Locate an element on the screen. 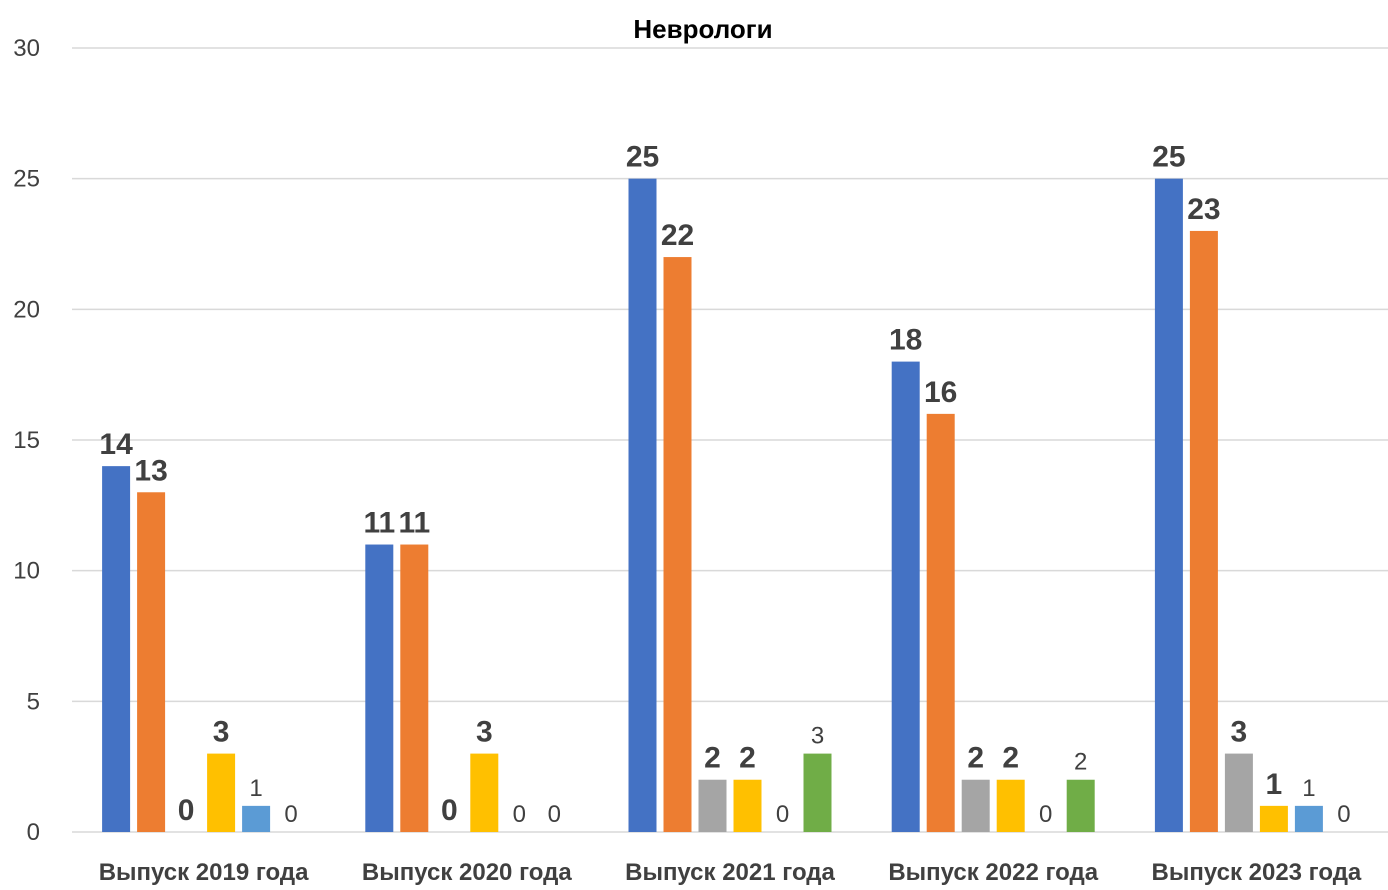 The image size is (1388, 890). chart-title: Неврологи is located at coordinates (702, 29).